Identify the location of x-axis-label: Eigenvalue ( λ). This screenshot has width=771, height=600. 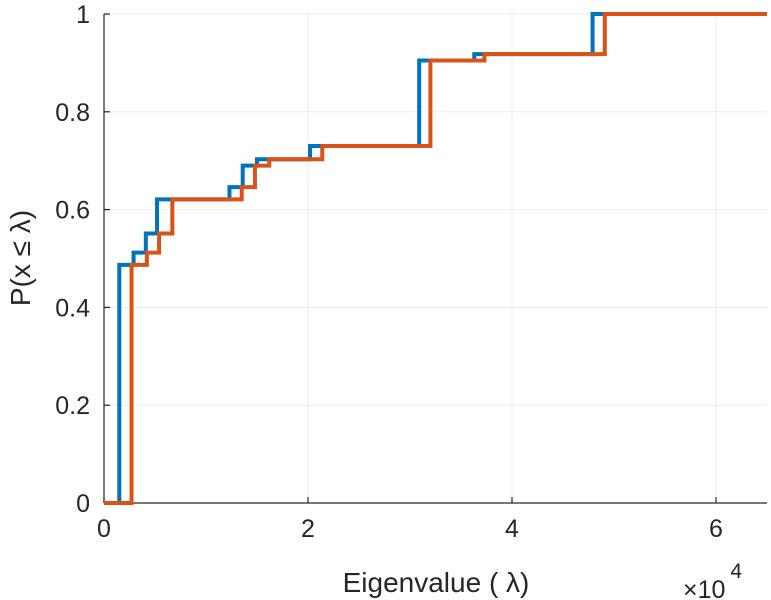
(436, 582).